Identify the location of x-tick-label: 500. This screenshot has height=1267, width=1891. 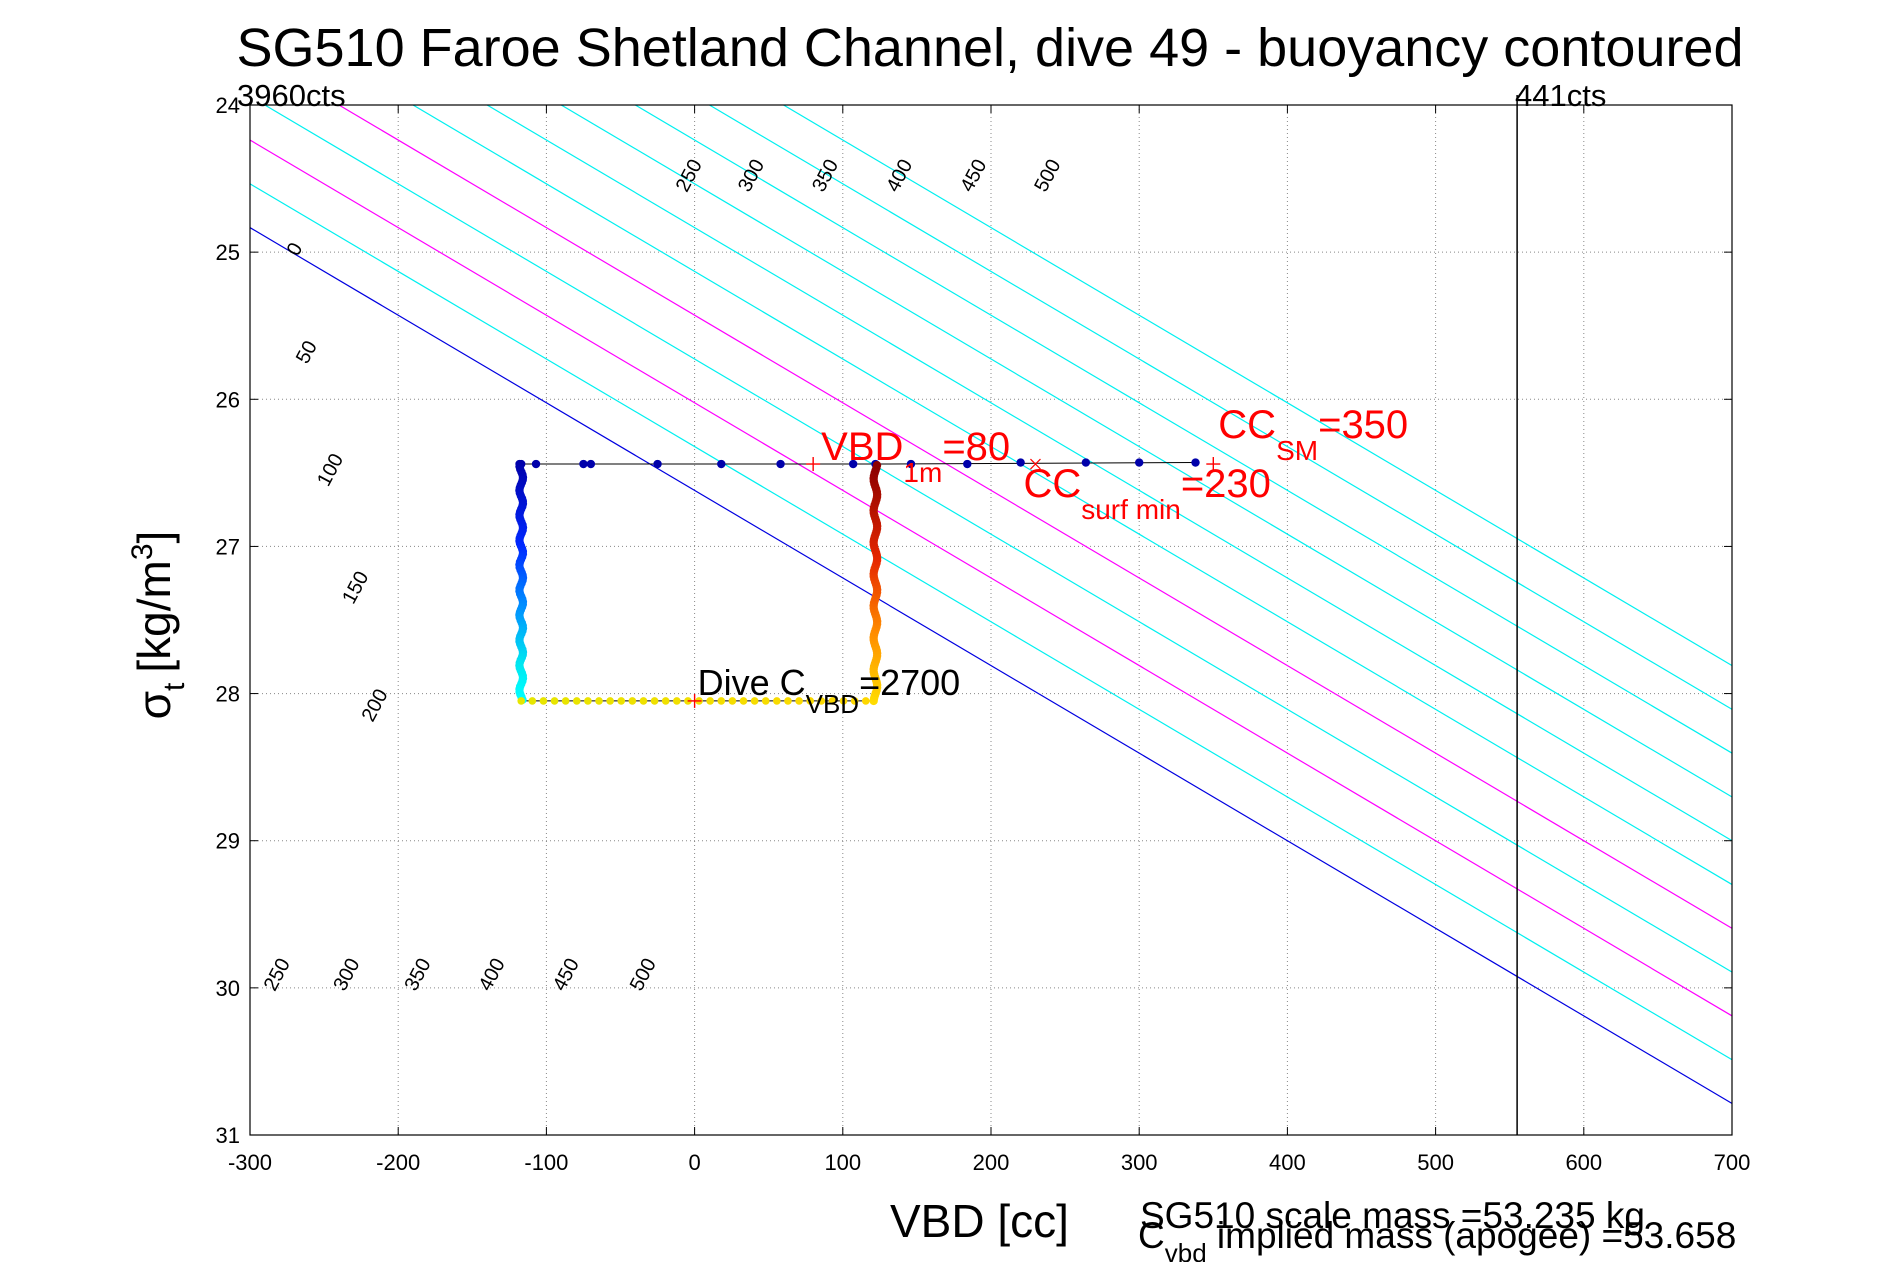
(1435, 1162).